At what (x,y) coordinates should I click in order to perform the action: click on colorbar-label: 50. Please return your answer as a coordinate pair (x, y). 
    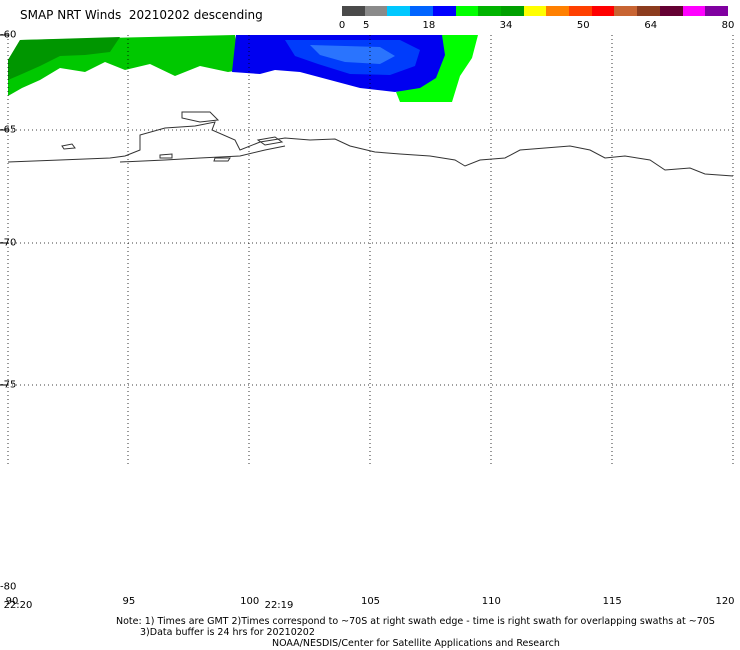
    Looking at the image, I should click on (583, 25).